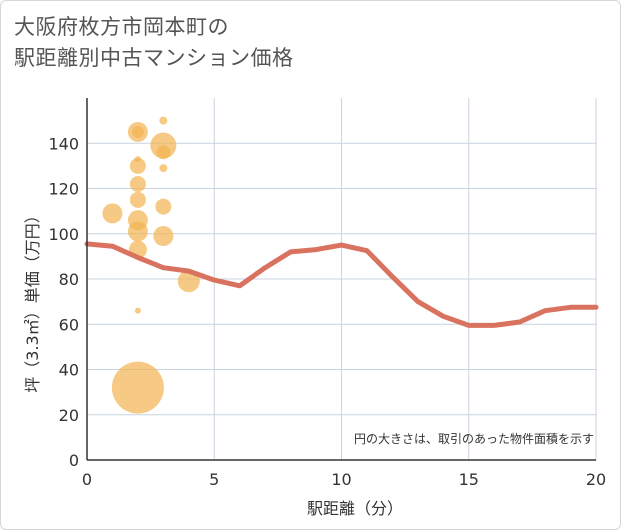 Image resolution: width=621 pixels, height=530 pixels. I want to click on bubble-size-note: 円の大きさは、取引のあった物件面積を示す, so click(474, 438).